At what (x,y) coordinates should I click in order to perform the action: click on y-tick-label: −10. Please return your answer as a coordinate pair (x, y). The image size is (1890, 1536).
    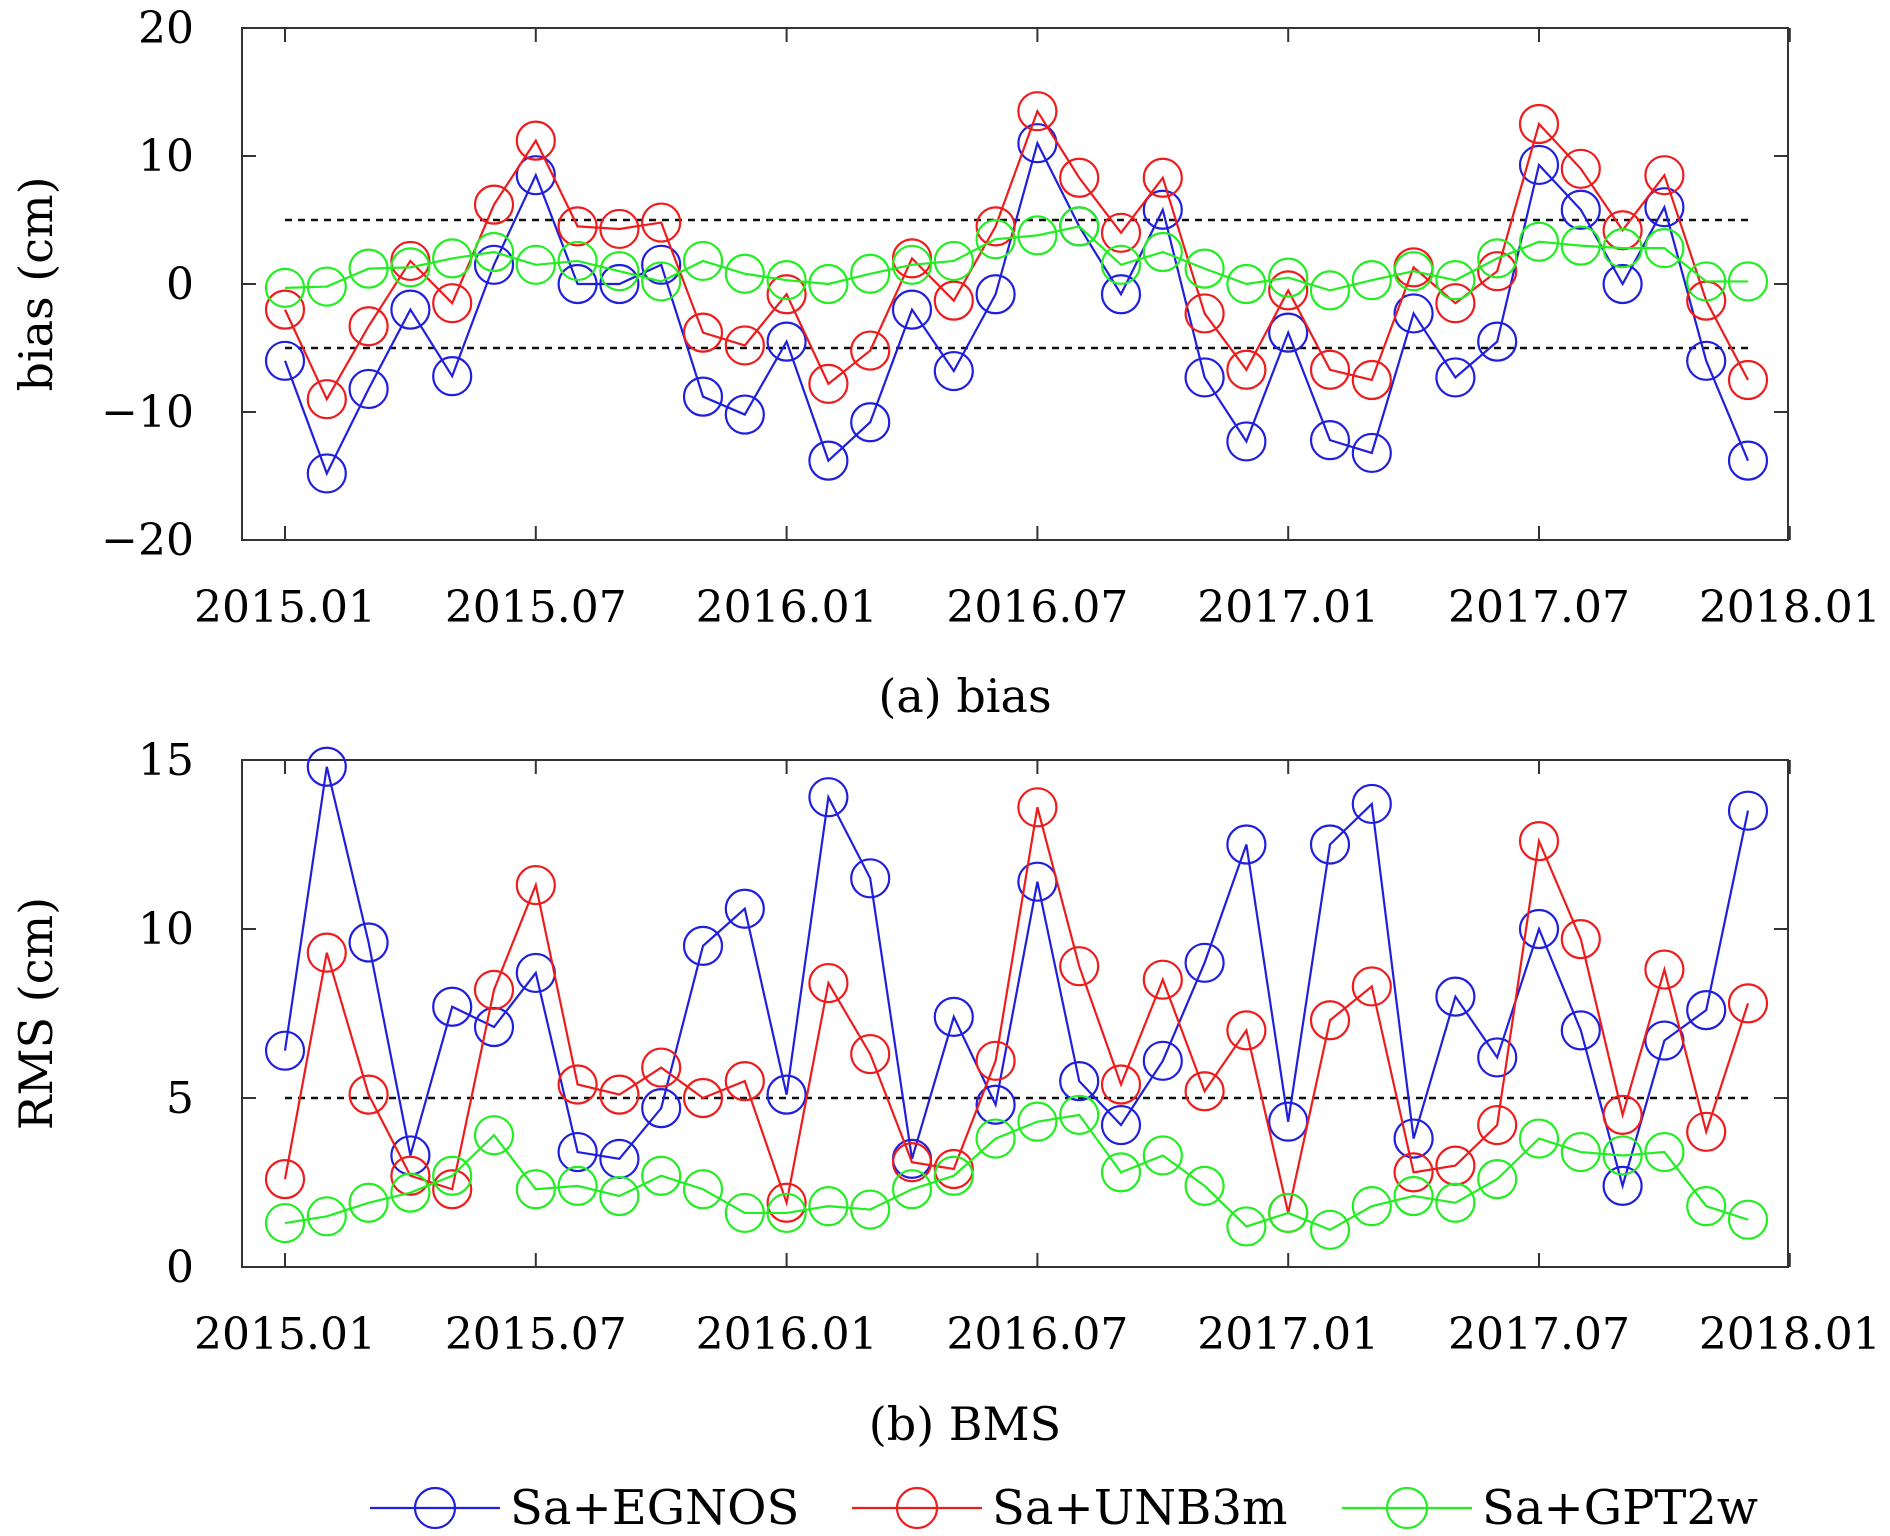
    Looking at the image, I should click on (147, 412).